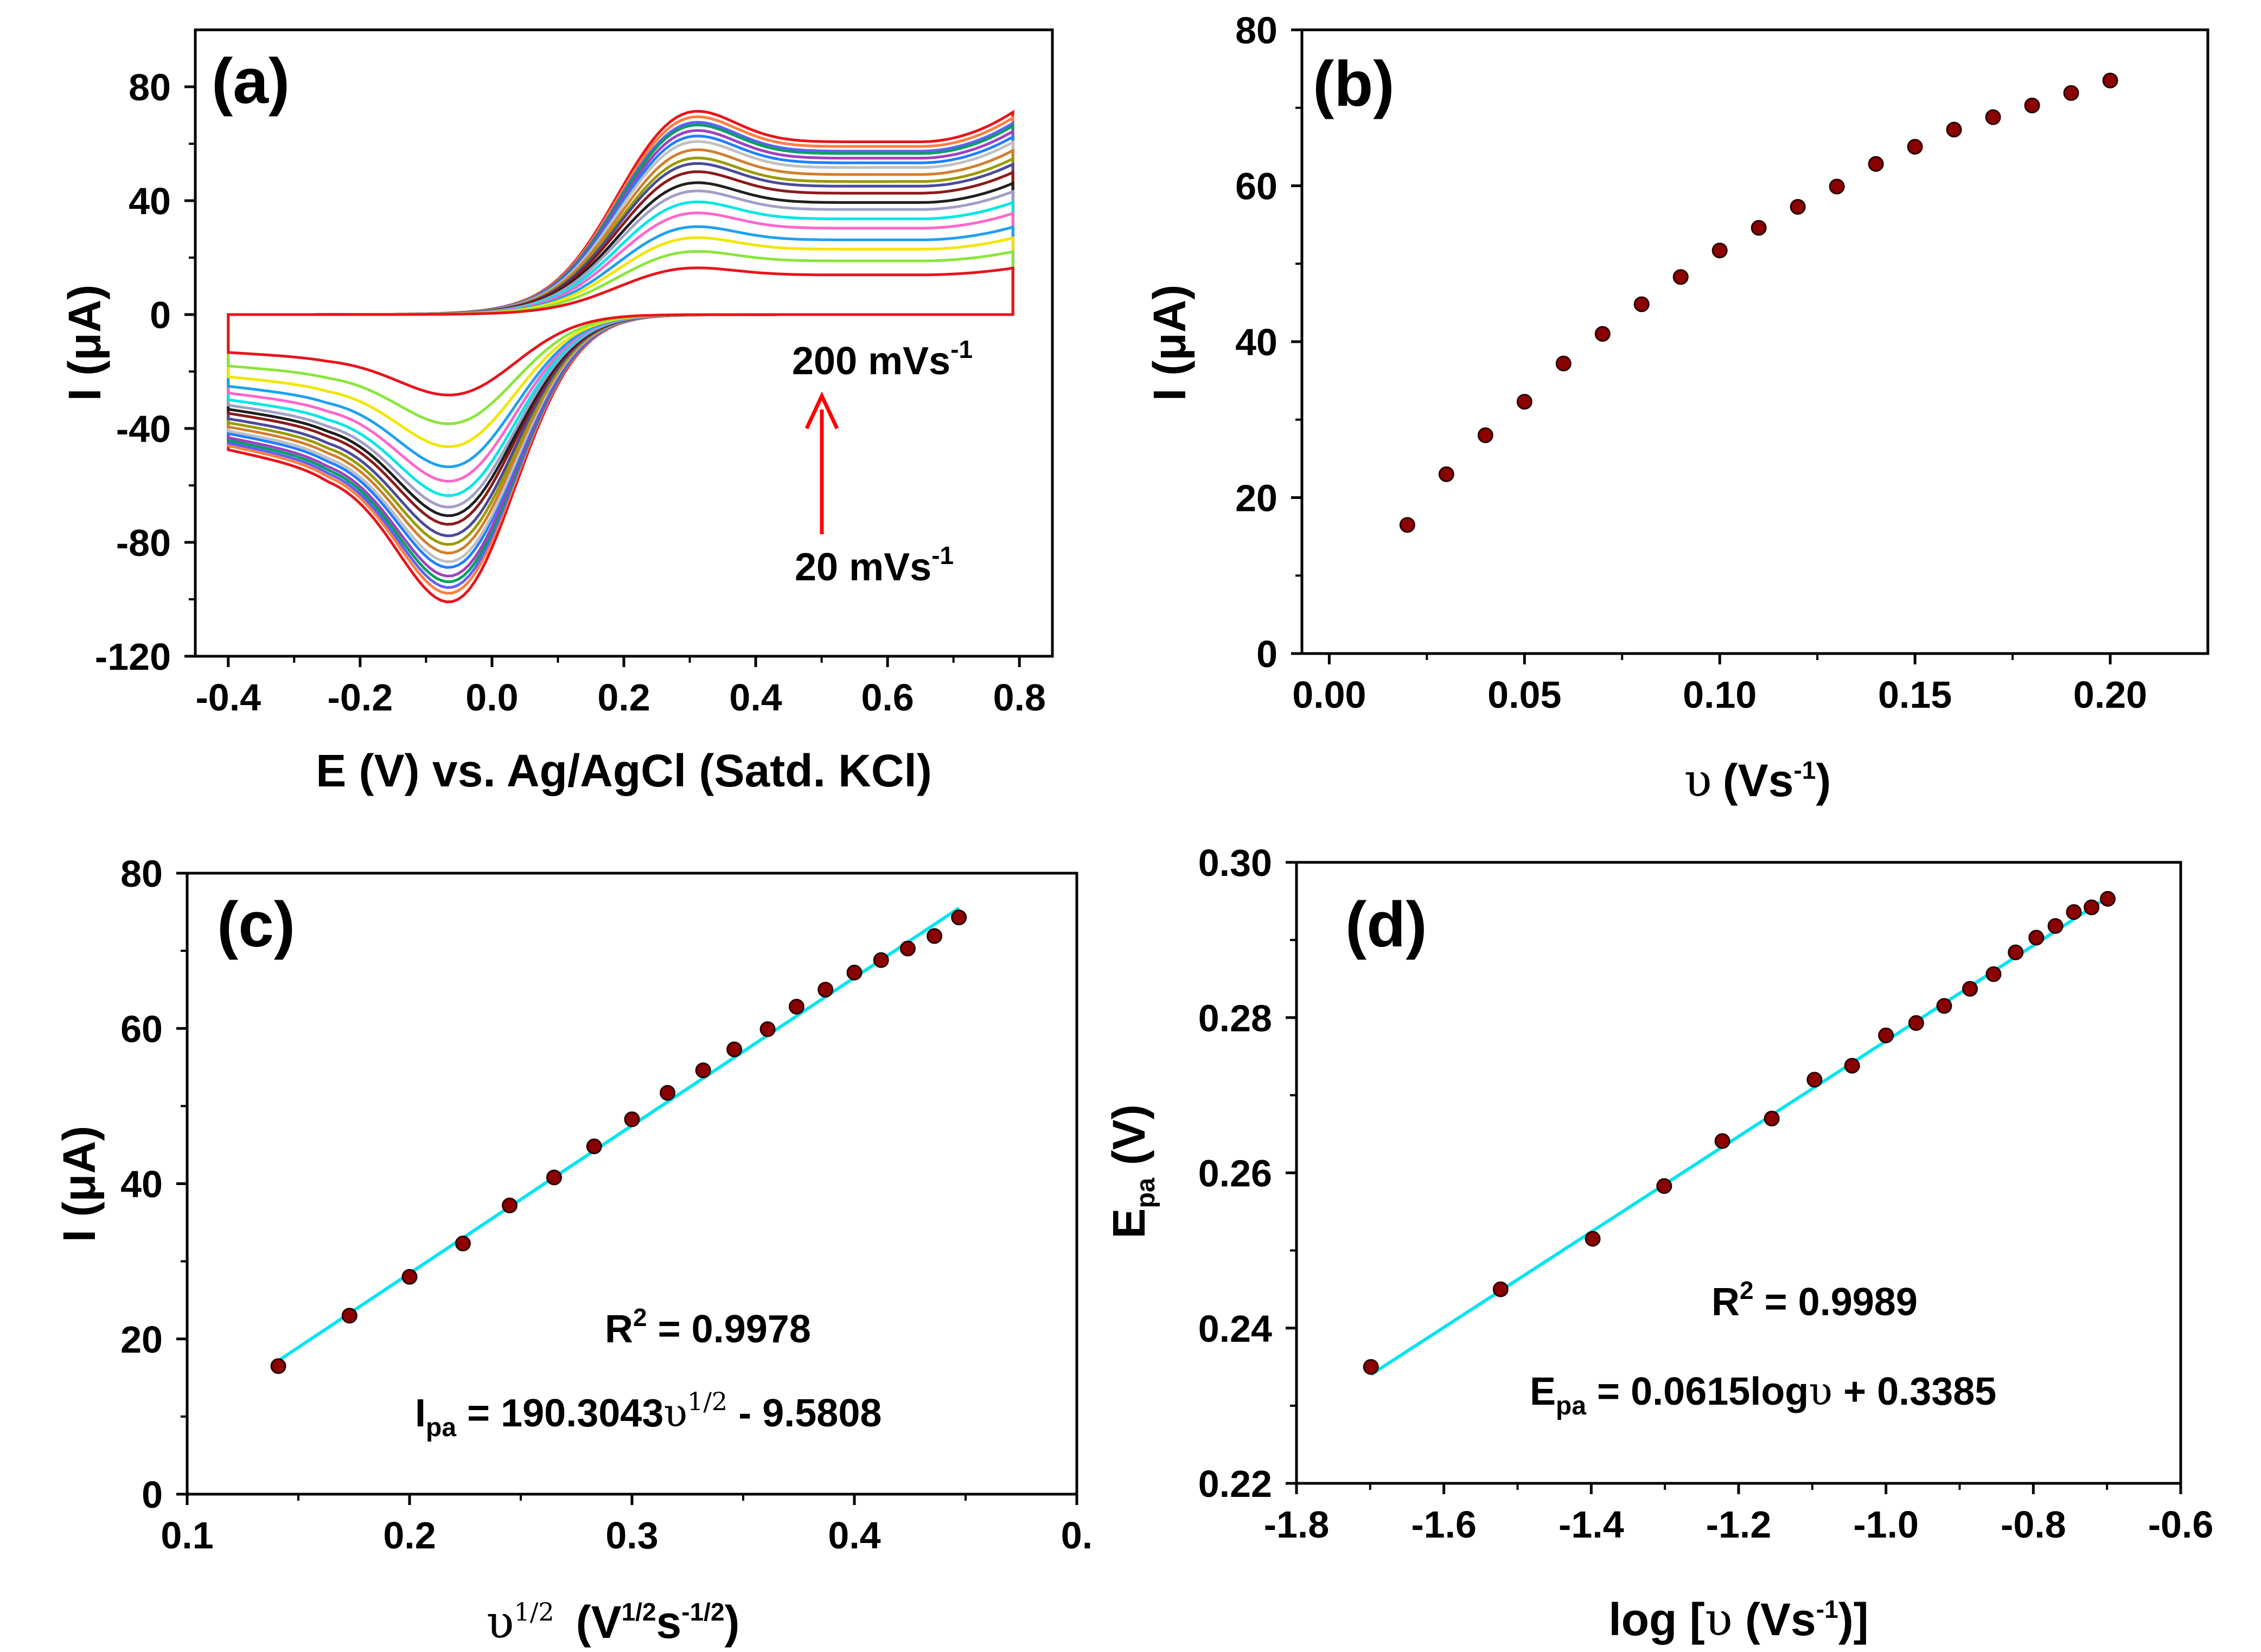 This screenshot has width=2261, height=1652. Describe the element at coordinates (1915, 695) in the screenshot. I see `x-tick-label: 0.15` at that location.